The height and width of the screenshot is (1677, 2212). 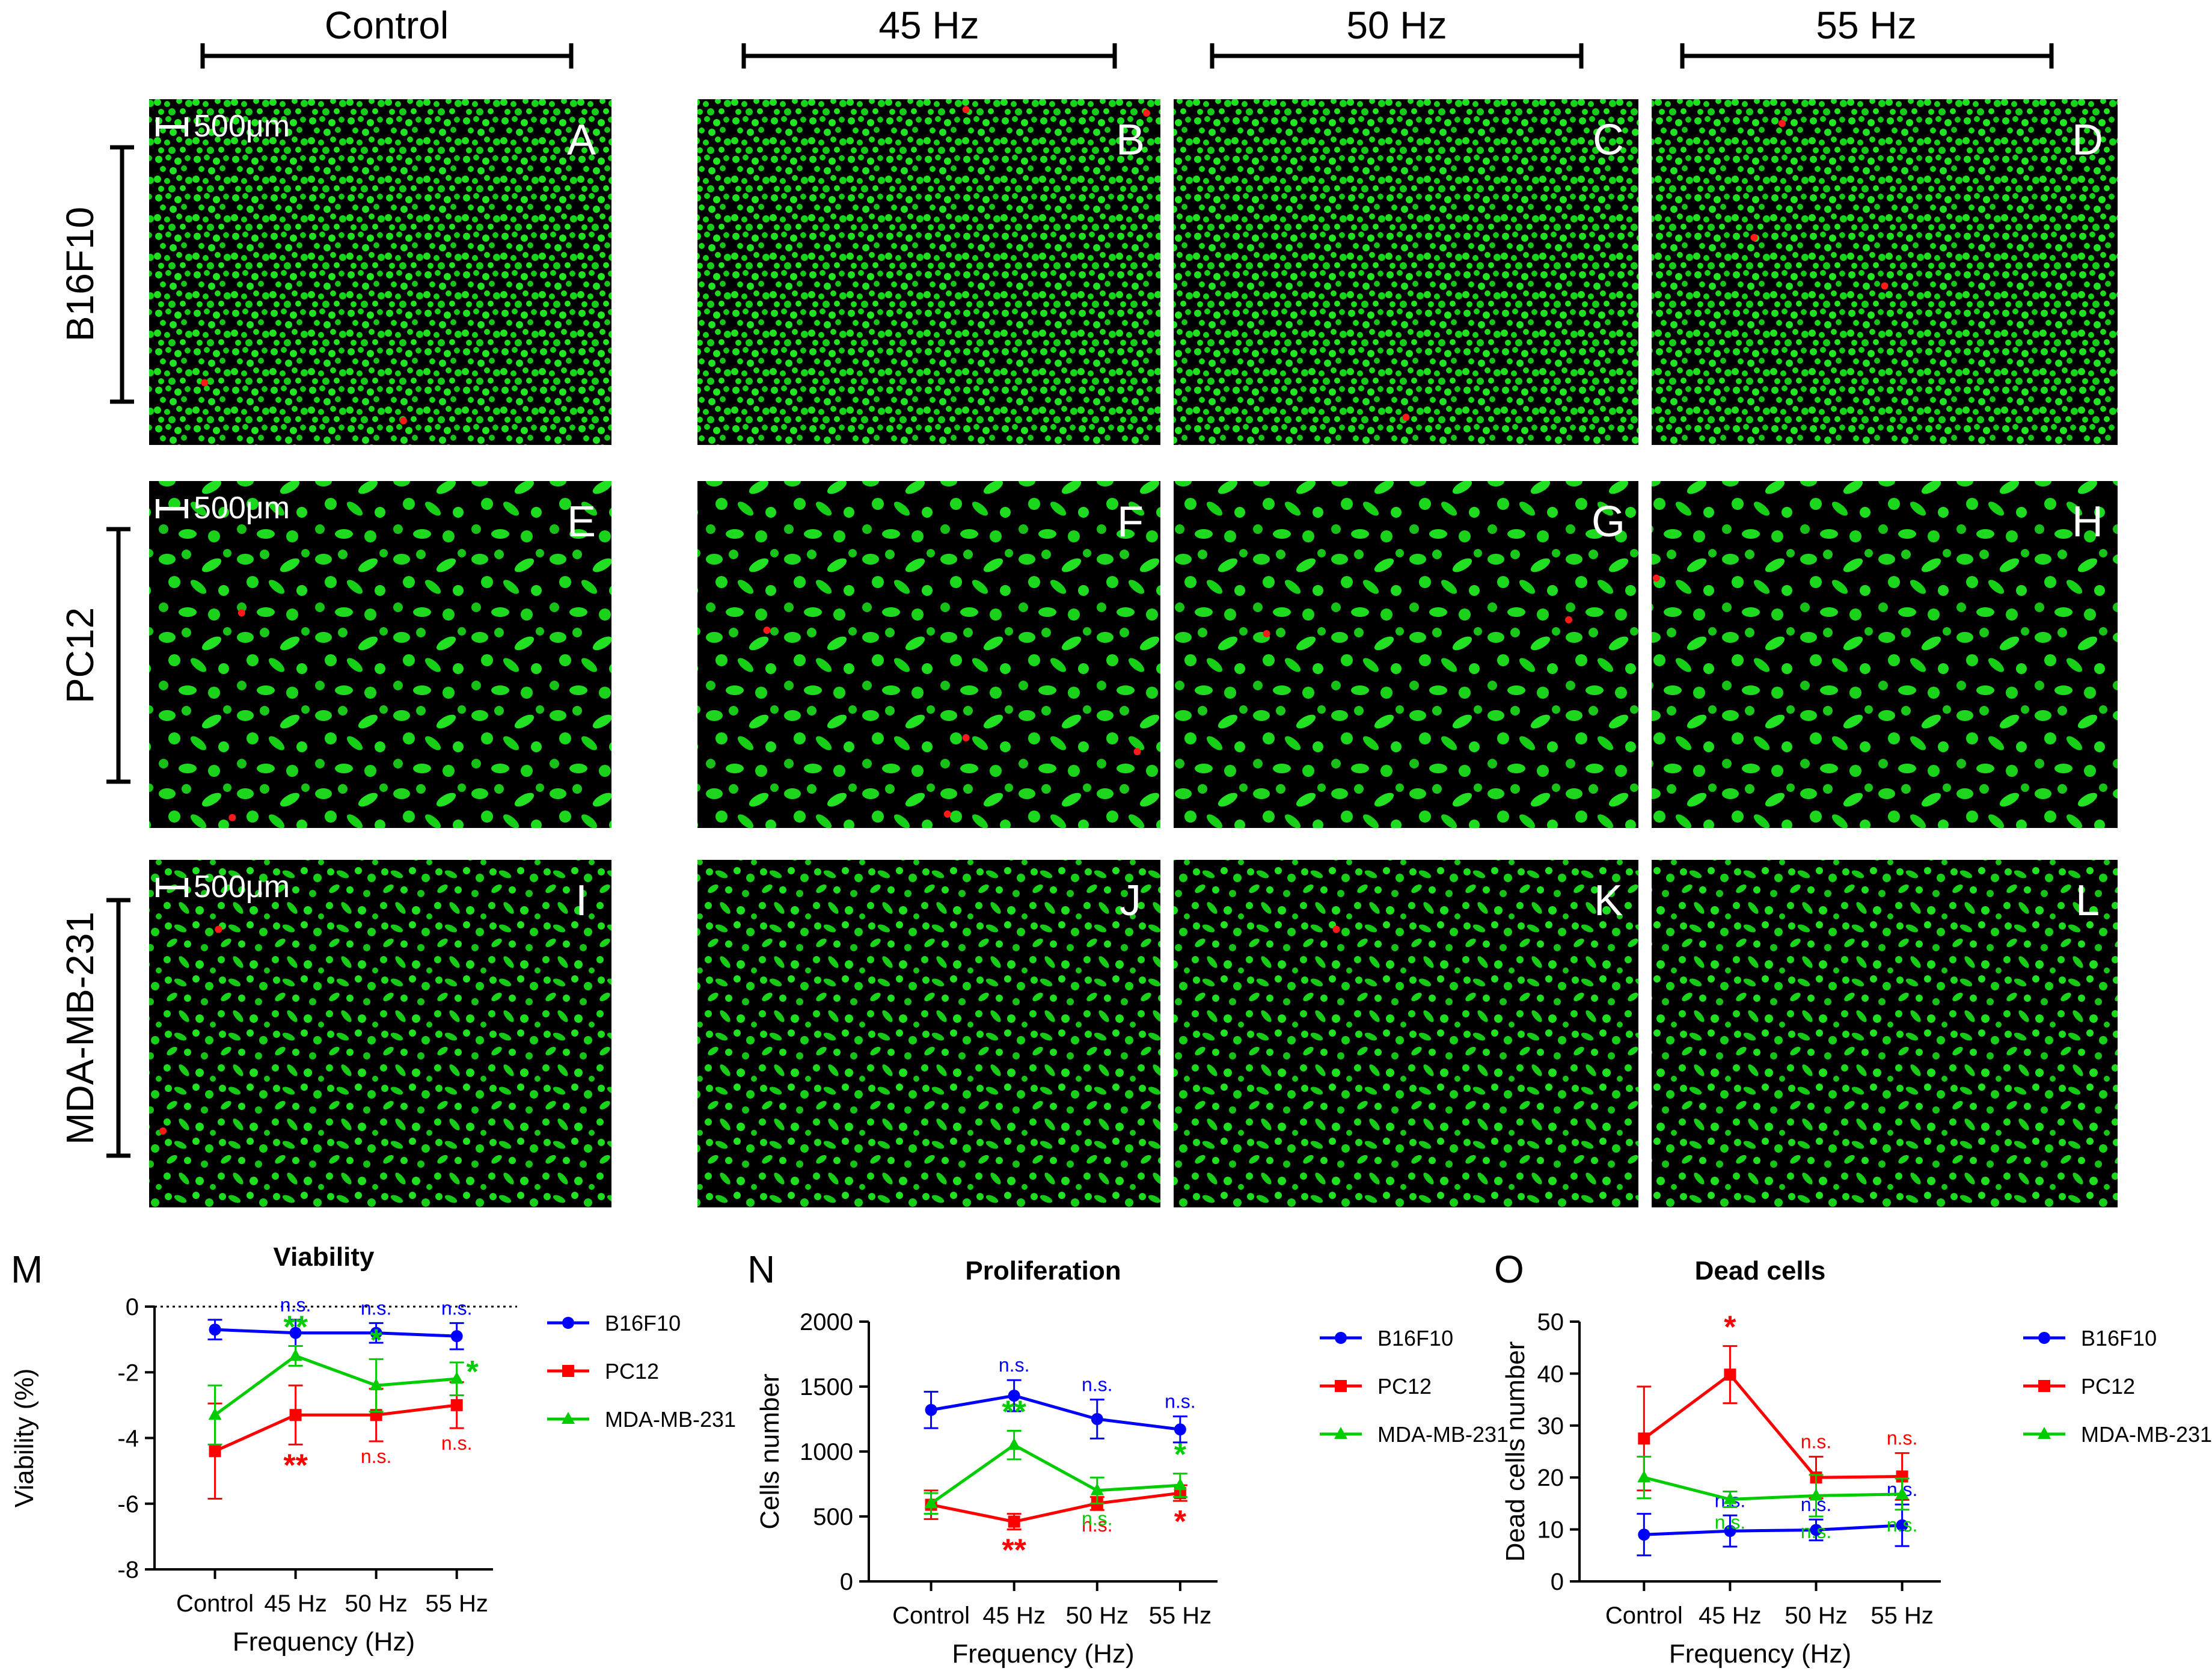 I want to click on panel-letter: G, so click(x=1609, y=522).